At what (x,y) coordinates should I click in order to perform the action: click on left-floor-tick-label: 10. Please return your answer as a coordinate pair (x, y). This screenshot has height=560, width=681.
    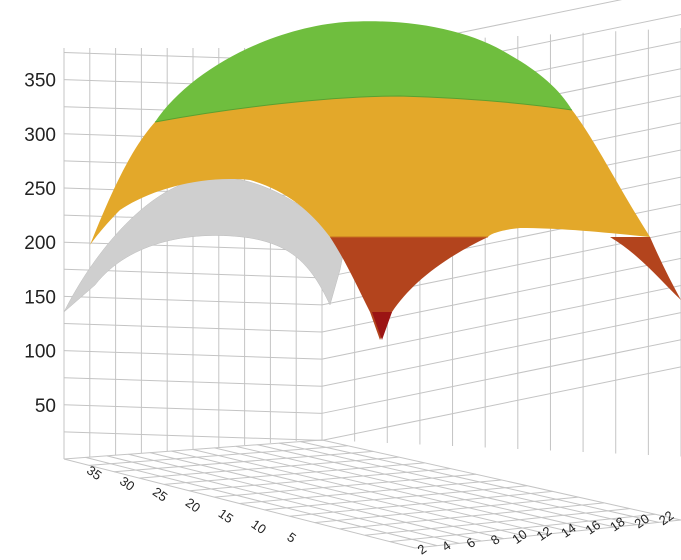
    Looking at the image, I should click on (259, 526).